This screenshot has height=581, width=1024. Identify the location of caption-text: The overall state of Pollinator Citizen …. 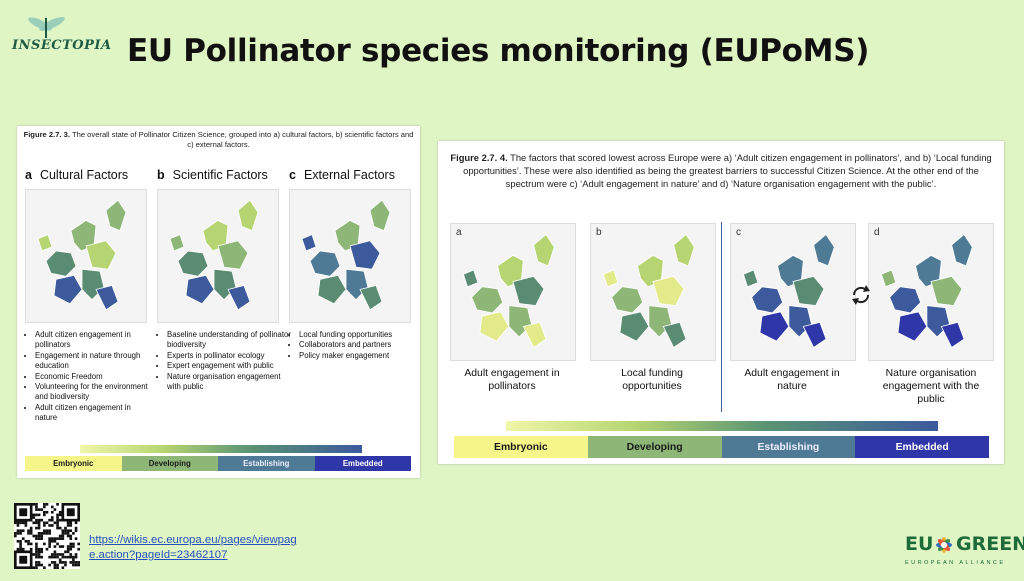
(242, 139).